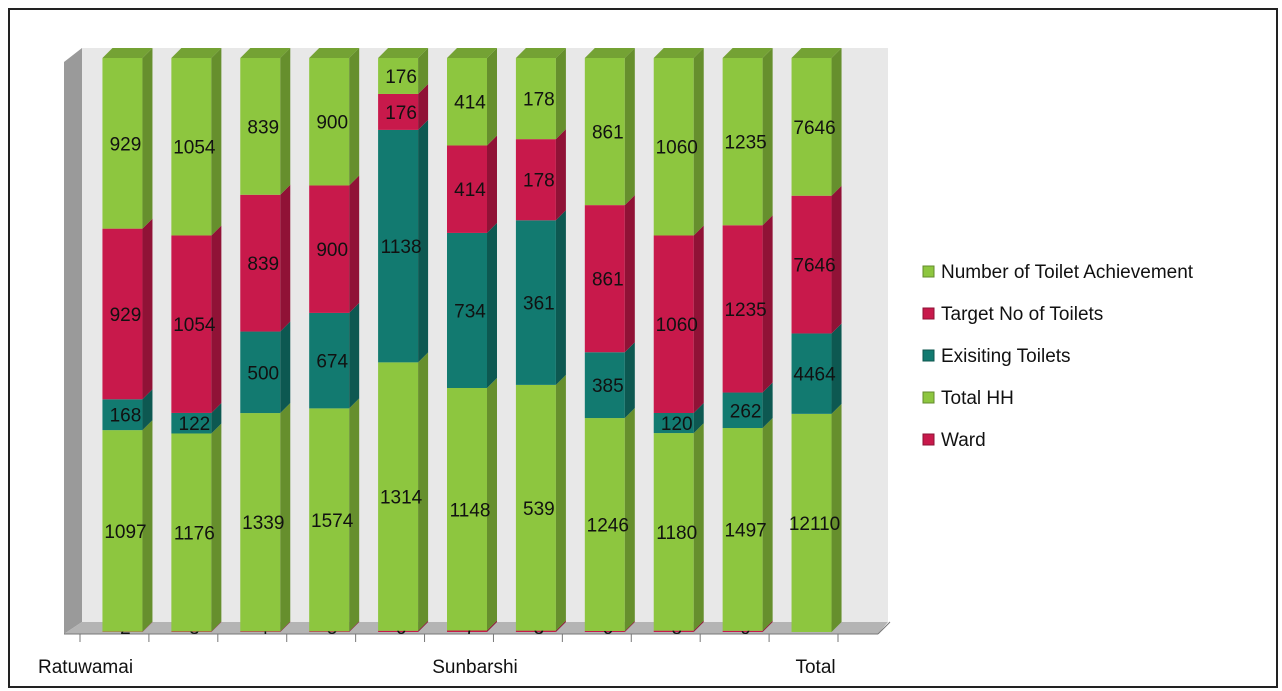  Describe the element at coordinates (539, 304) in the screenshot. I see `data-label: 361` at that location.